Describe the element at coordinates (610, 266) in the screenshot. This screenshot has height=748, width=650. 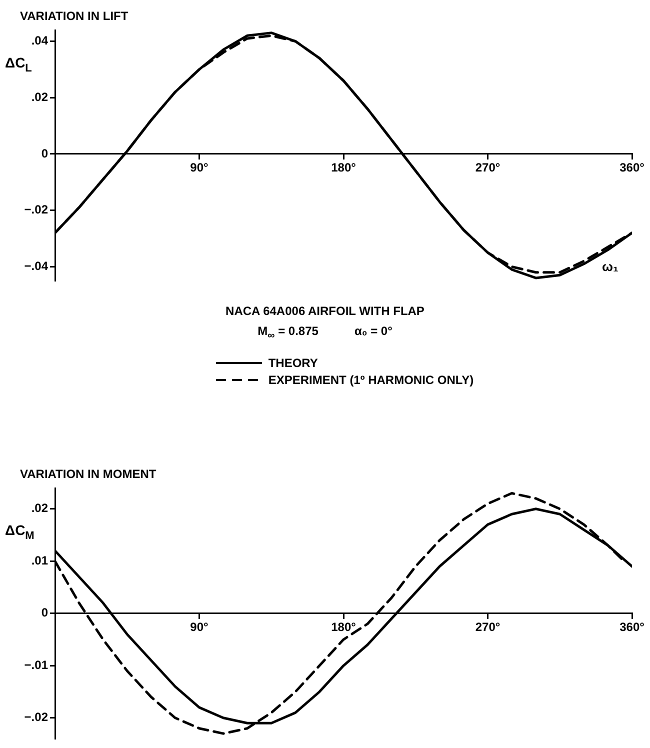
I see `x-axis-title: ω₁` at that location.